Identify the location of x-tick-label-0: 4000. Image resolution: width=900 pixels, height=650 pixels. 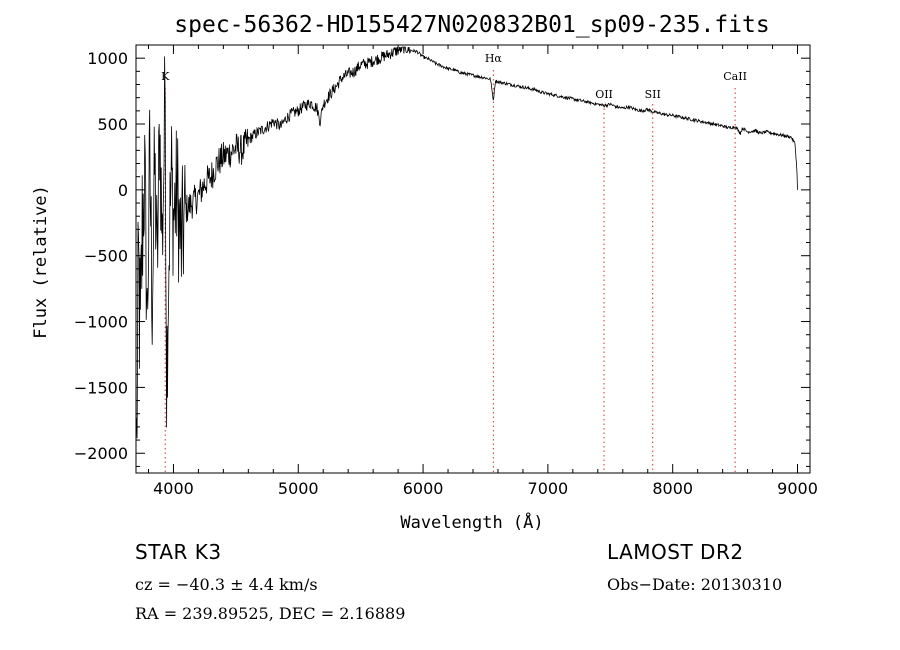
(173, 488).